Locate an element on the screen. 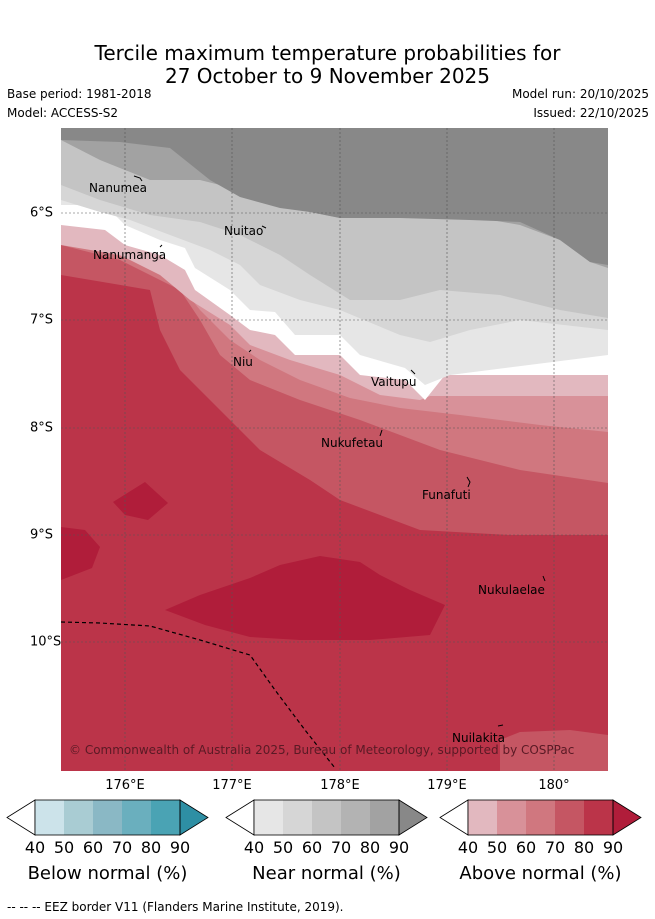 The image size is (655, 919). place-label: Vaitupu is located at coordinates (394, 382).